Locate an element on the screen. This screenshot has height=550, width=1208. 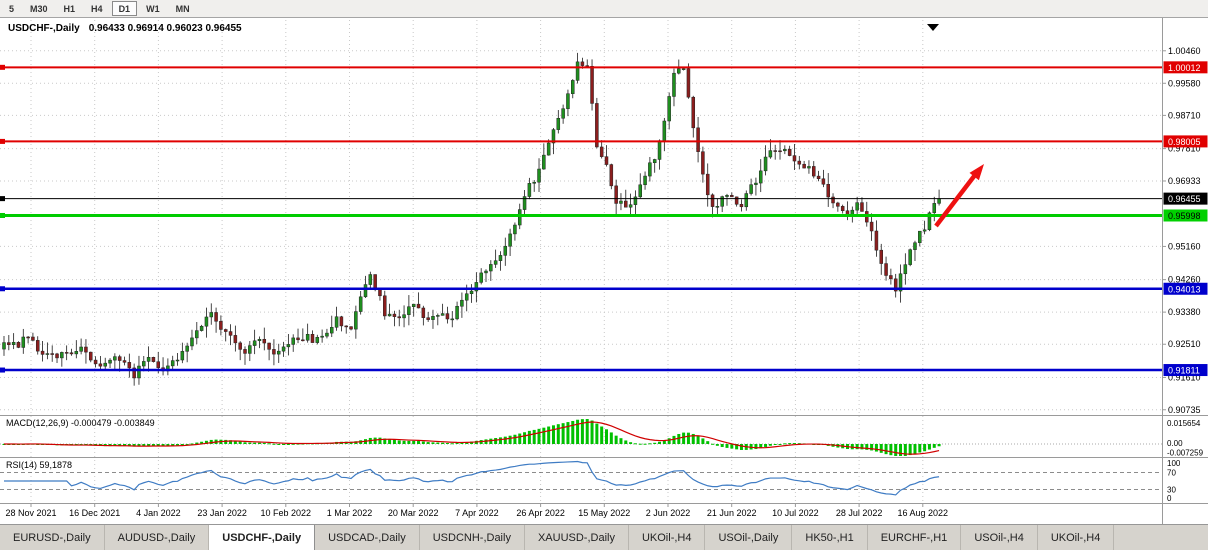
chart-shift-marker-icon is located at coordinates (933, 27).